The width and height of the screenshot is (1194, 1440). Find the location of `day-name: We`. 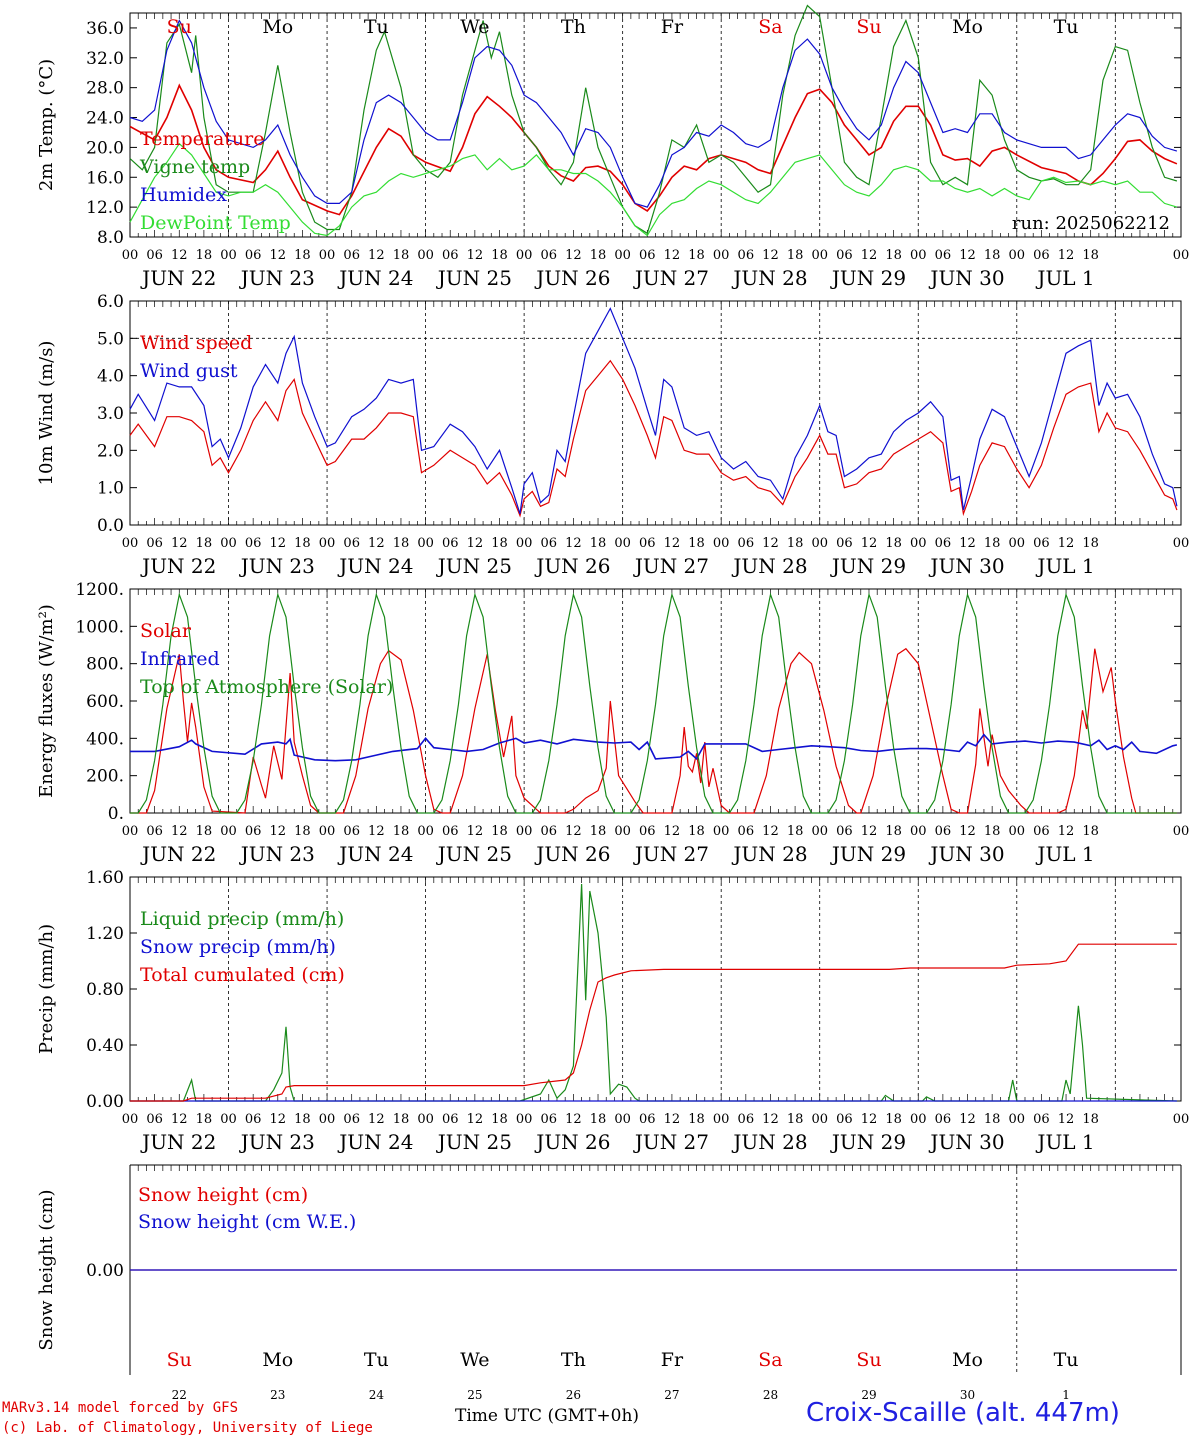

day-name: We is located at coordinates (474, 27).